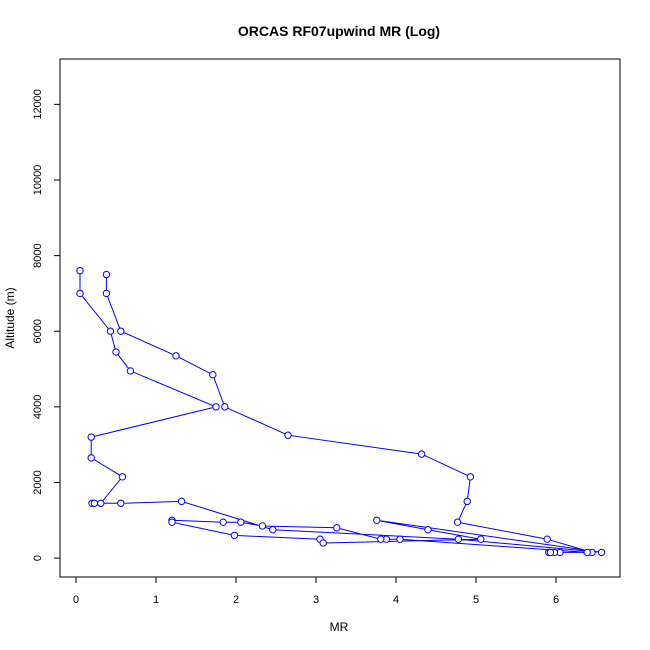  What do you see at coordinates (38, 180) in the screenshot?
I see `y-tick-label: 10000` at bounding box center [38, 180].